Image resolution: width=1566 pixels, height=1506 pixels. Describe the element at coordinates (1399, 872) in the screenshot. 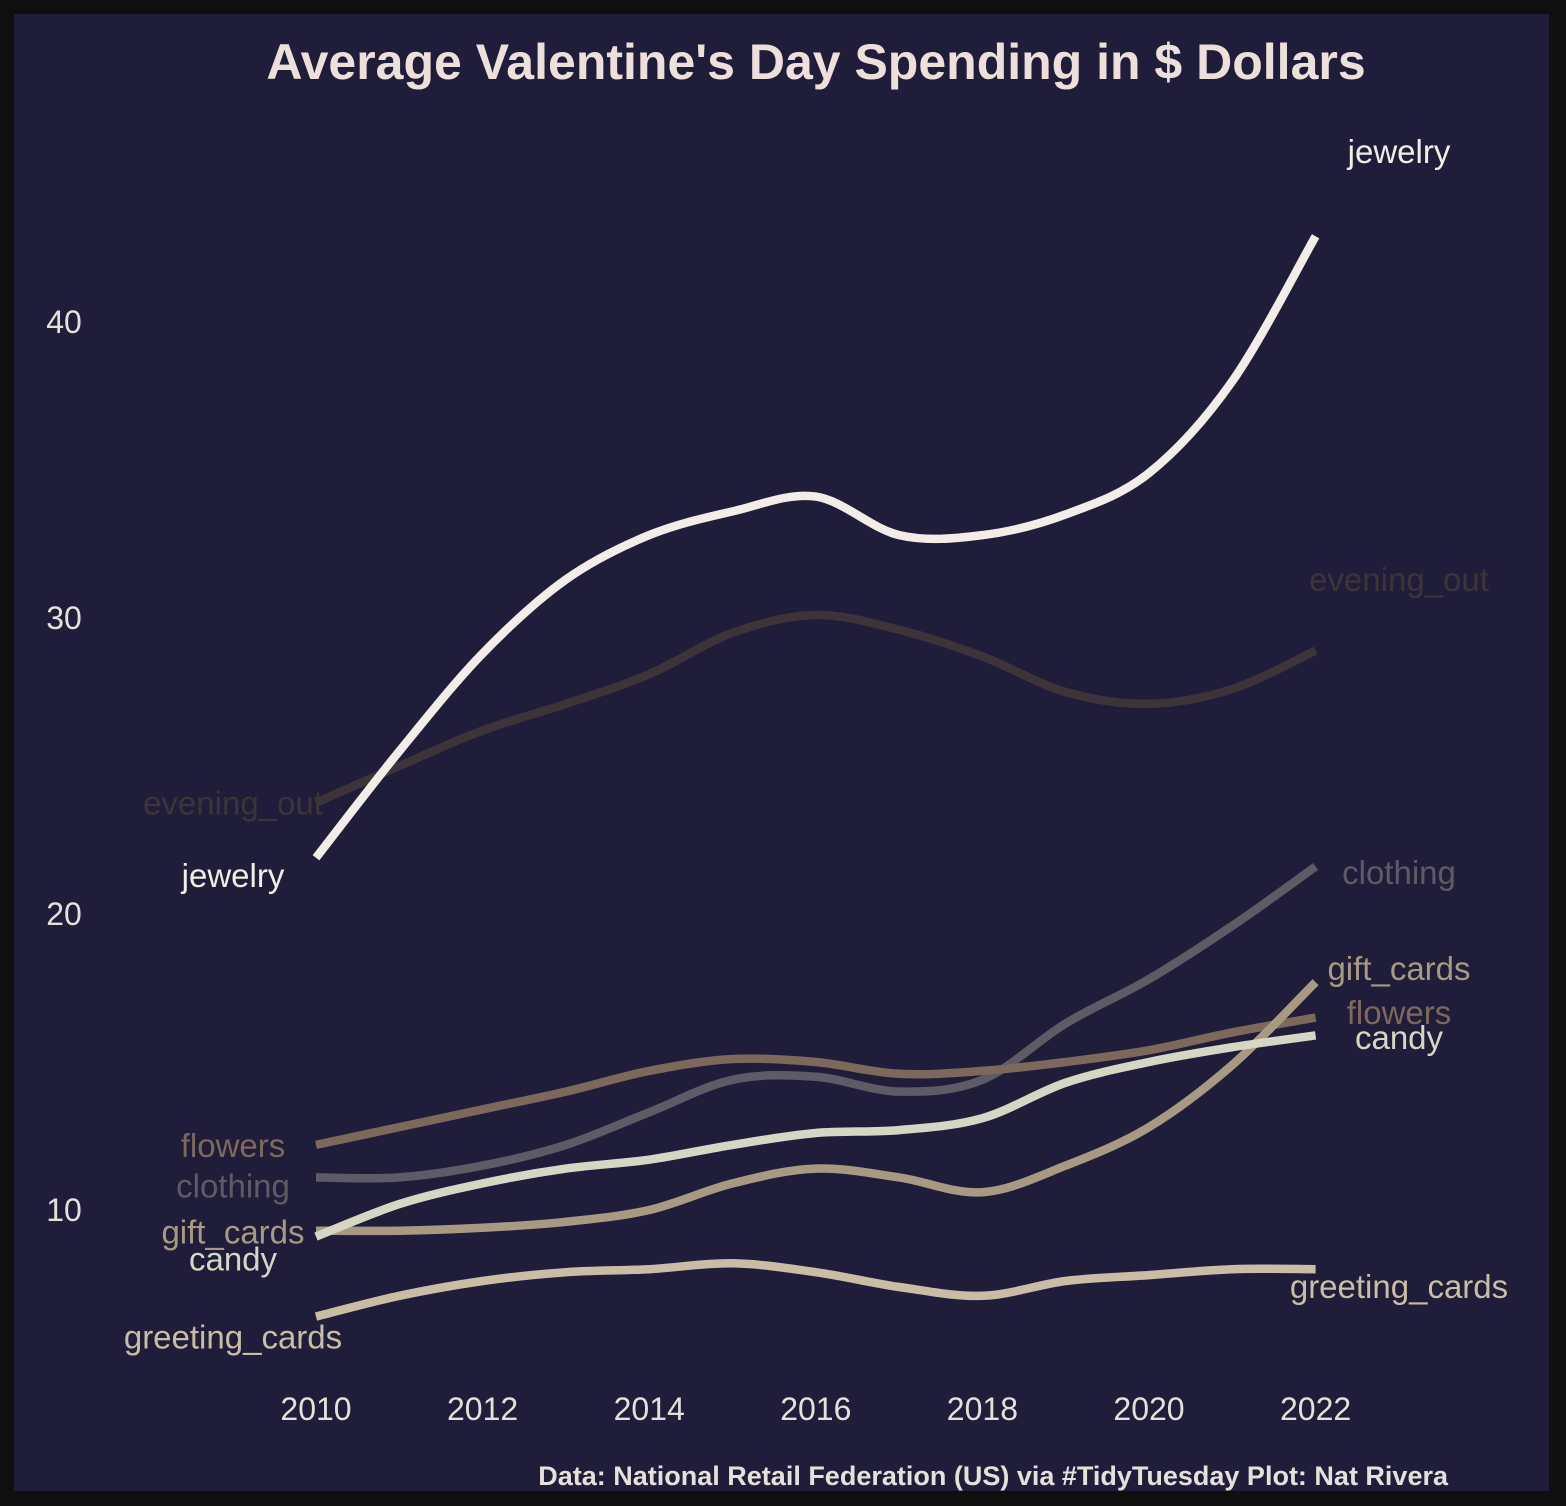

I see `series-label-end-clothing: clothing` at that location.